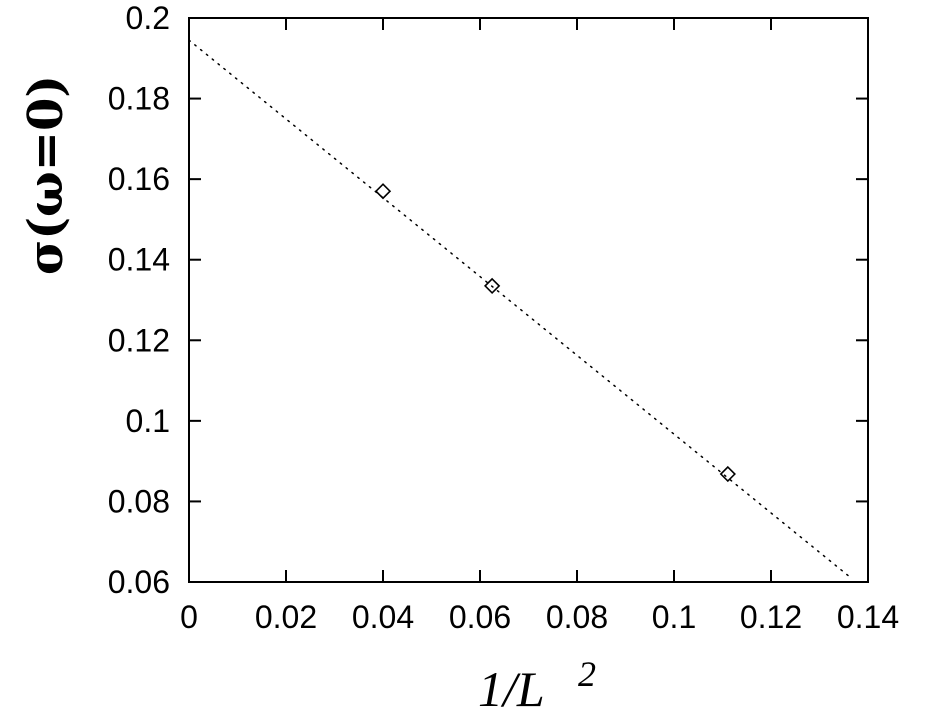  Describe the element at coordinates (148, 421) in the screenshot. I see `y-tick-label: 0.1` at that location.